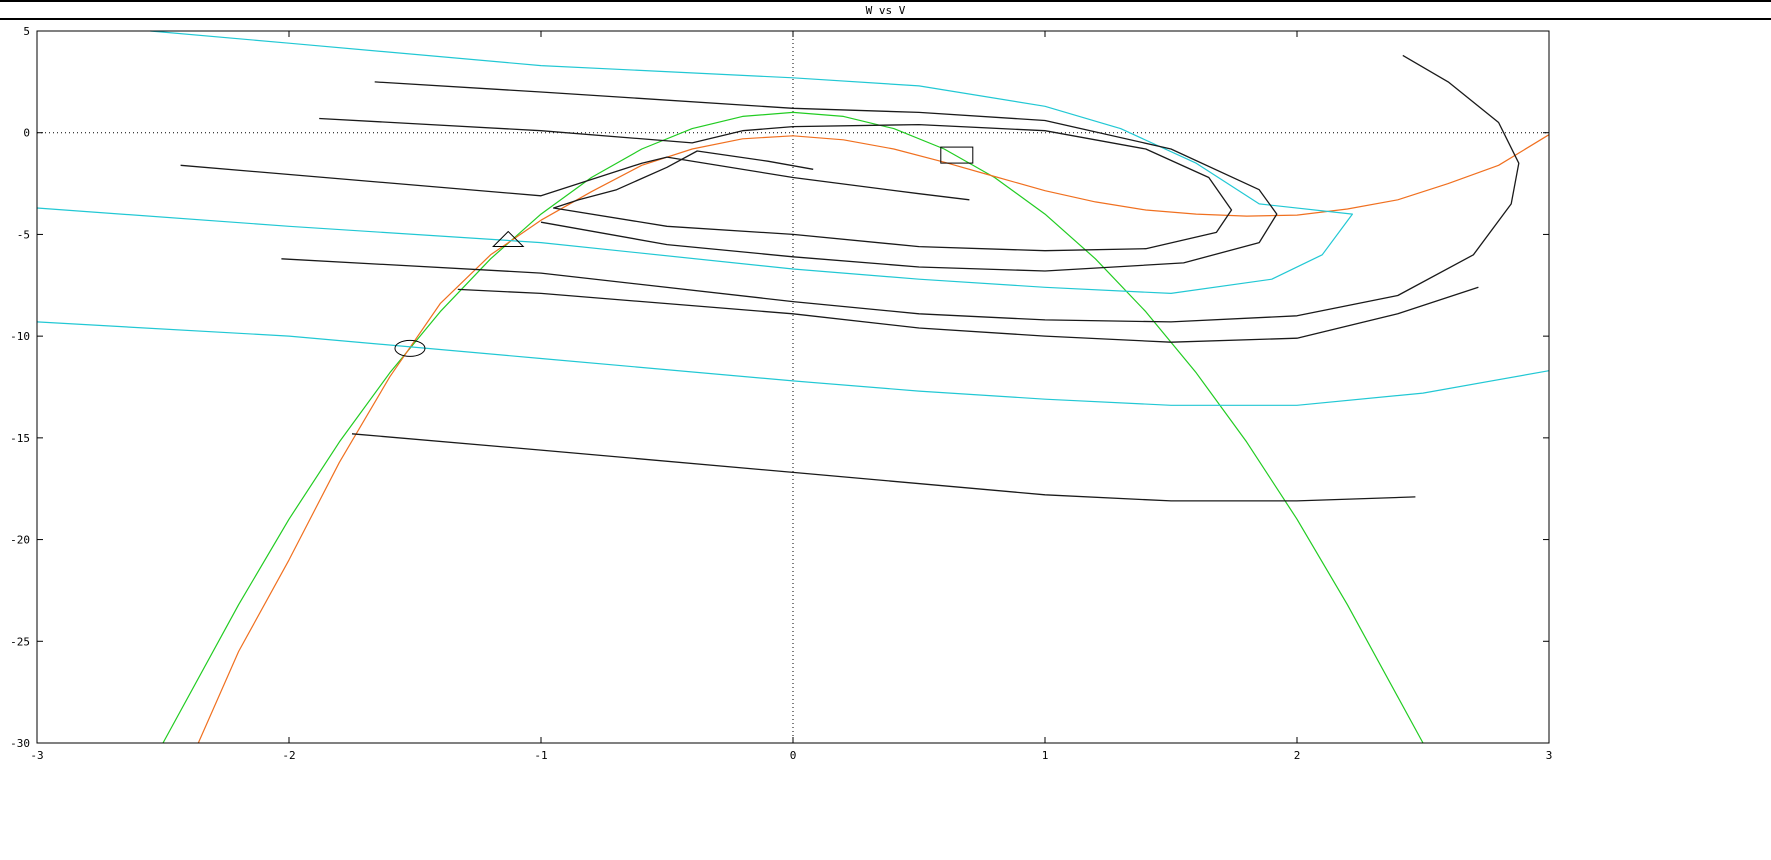 This screenshot has width=1771, height=860. Describe the element at coordinates (410, 348) in the screenshot. I see `ellipse-marker` at that location.